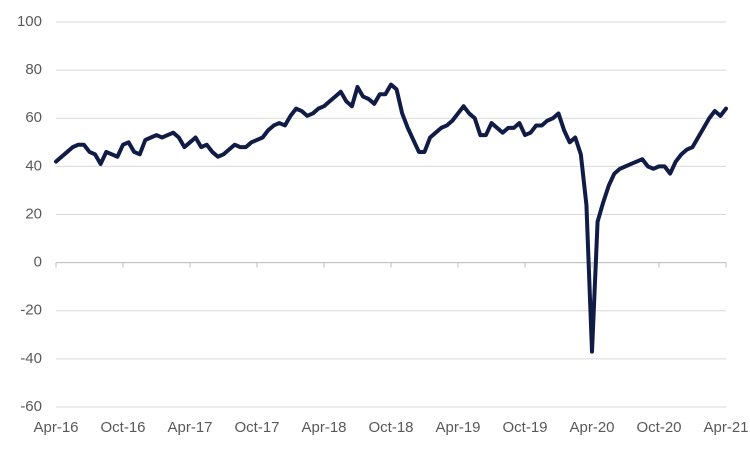  Describe the element at coordinates (323, 427) in the screenshot. I see `x-tick-label: Apr-18` at that location.